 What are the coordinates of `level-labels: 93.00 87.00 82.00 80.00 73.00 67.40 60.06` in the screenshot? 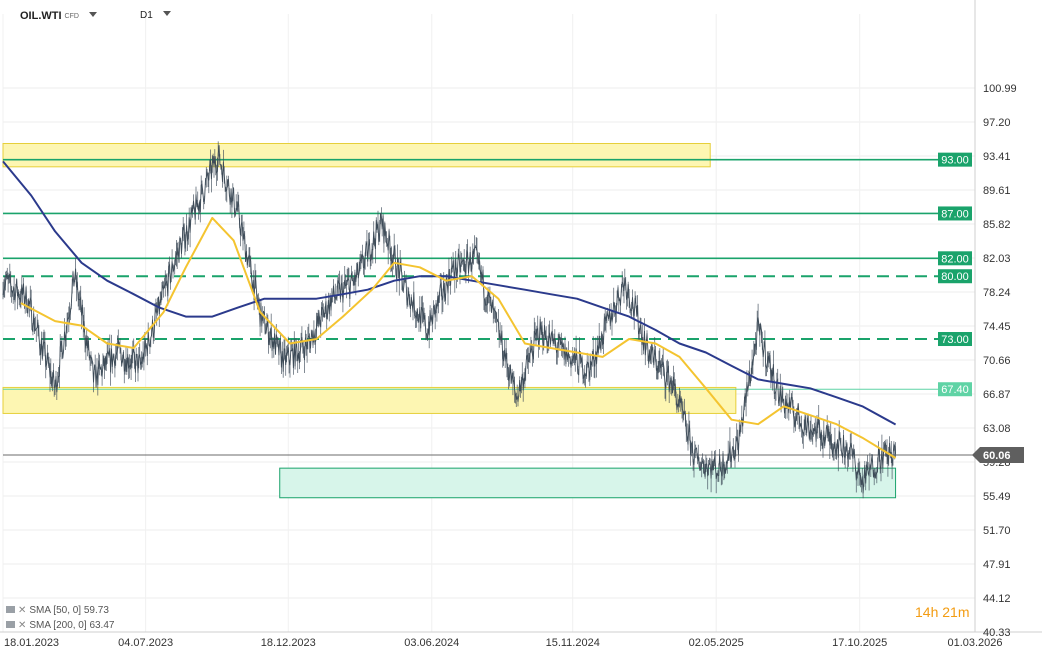 It's located at (981, 308).